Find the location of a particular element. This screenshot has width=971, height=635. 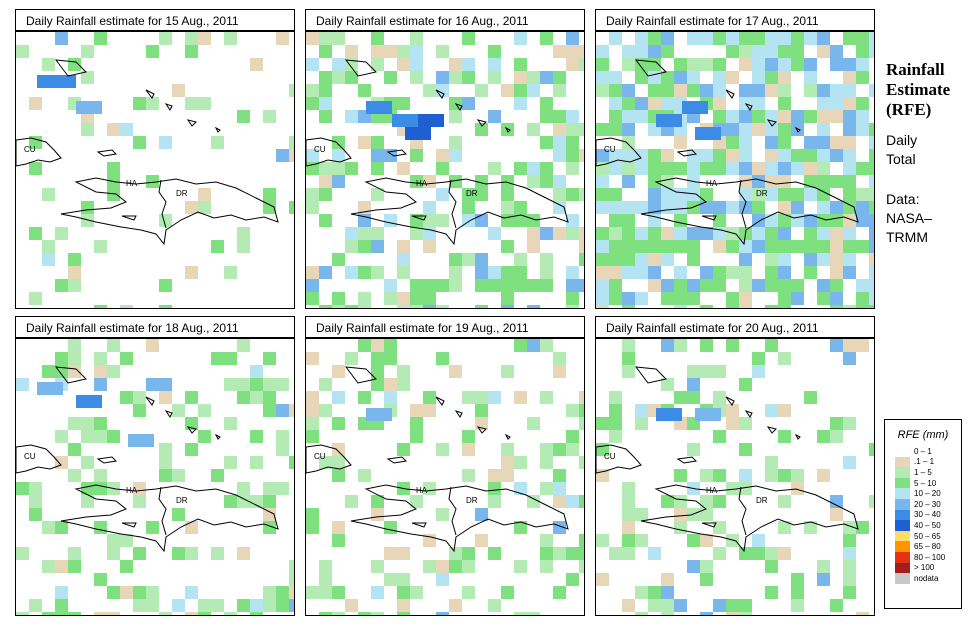

map-label-dominican_republic: DR is located at coordinates (762, 500).